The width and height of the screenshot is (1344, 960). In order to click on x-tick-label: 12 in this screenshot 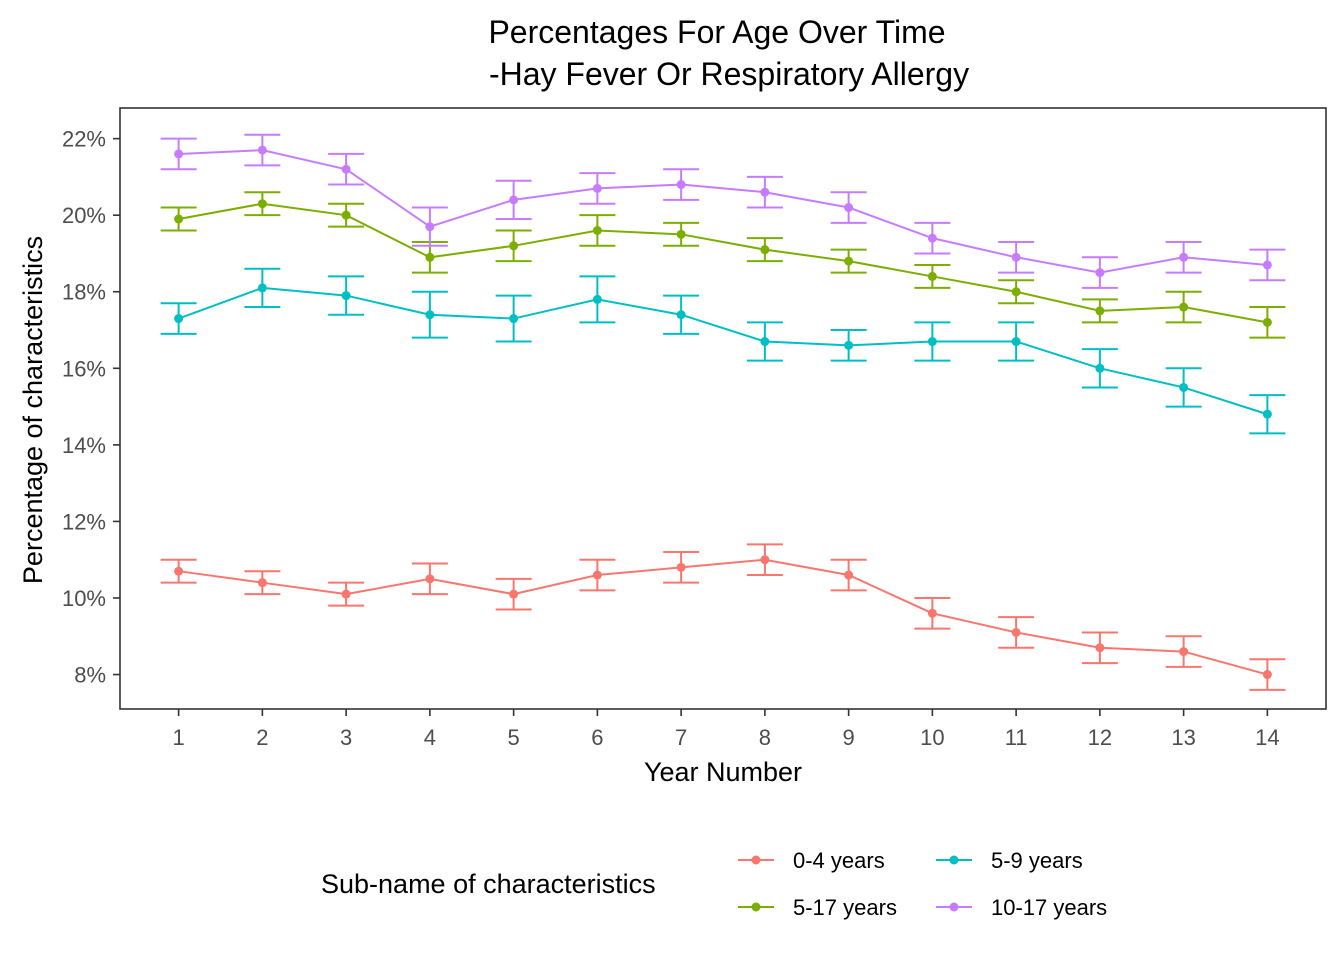, I will do `click(1100, 737)`.